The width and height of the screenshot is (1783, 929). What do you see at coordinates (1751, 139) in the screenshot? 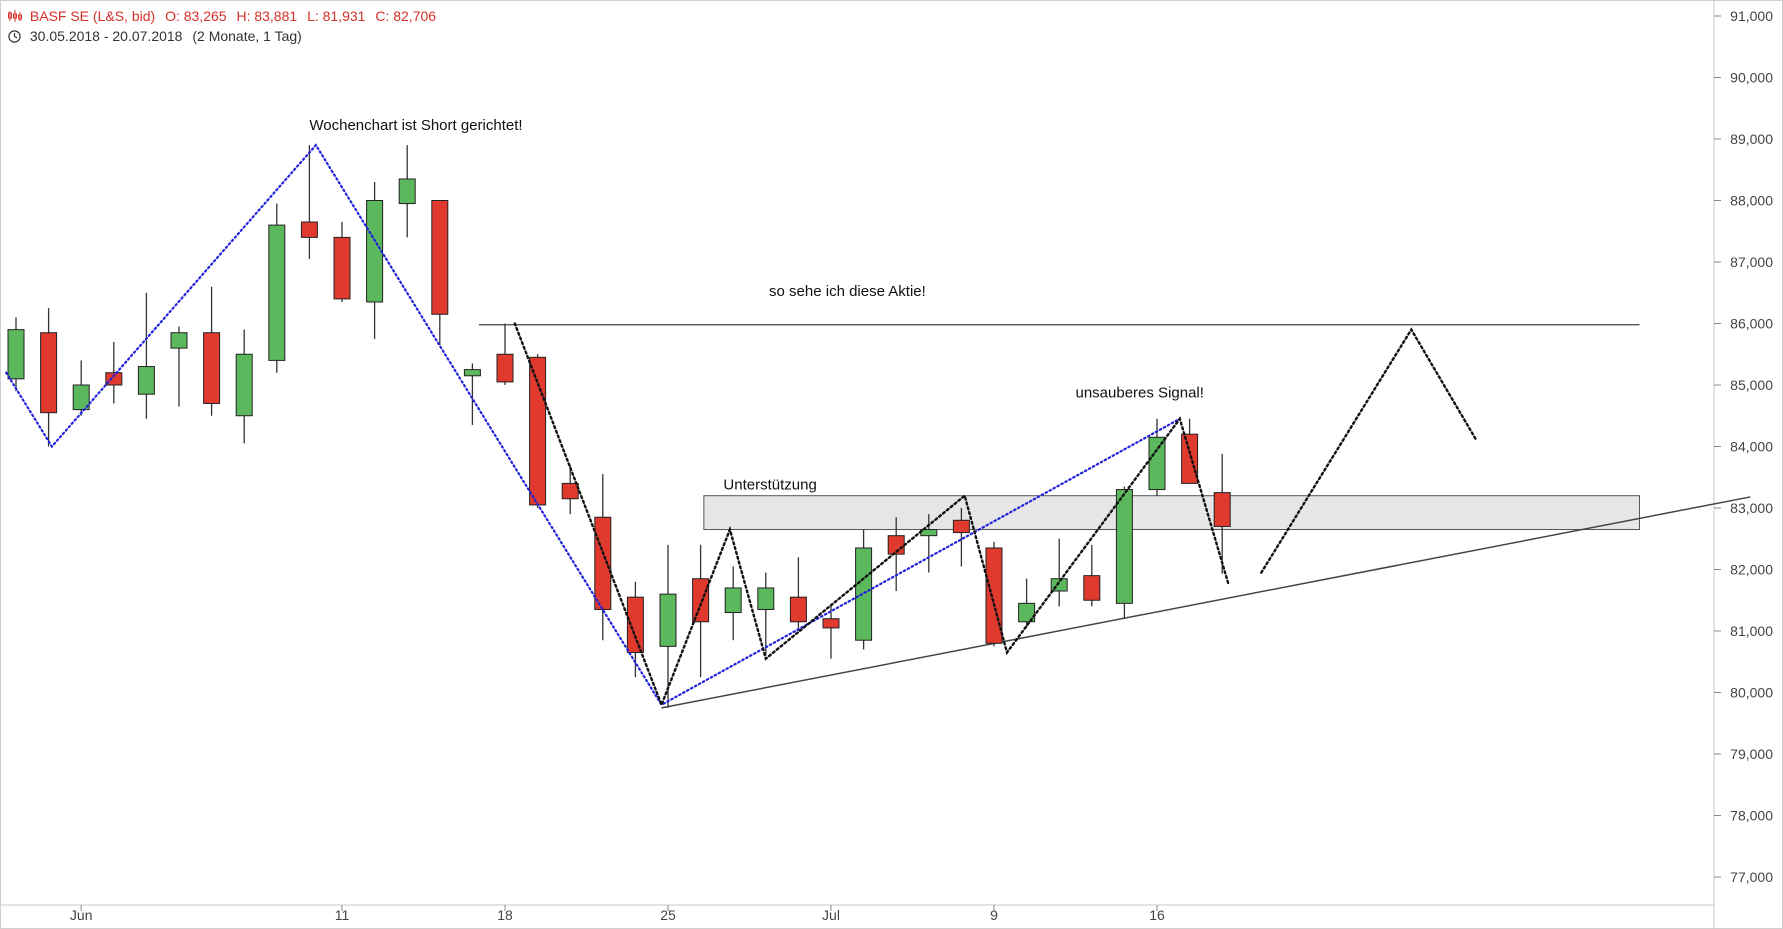
I see `y-tick-label: 89,000` at bounding box center [1751, 139].